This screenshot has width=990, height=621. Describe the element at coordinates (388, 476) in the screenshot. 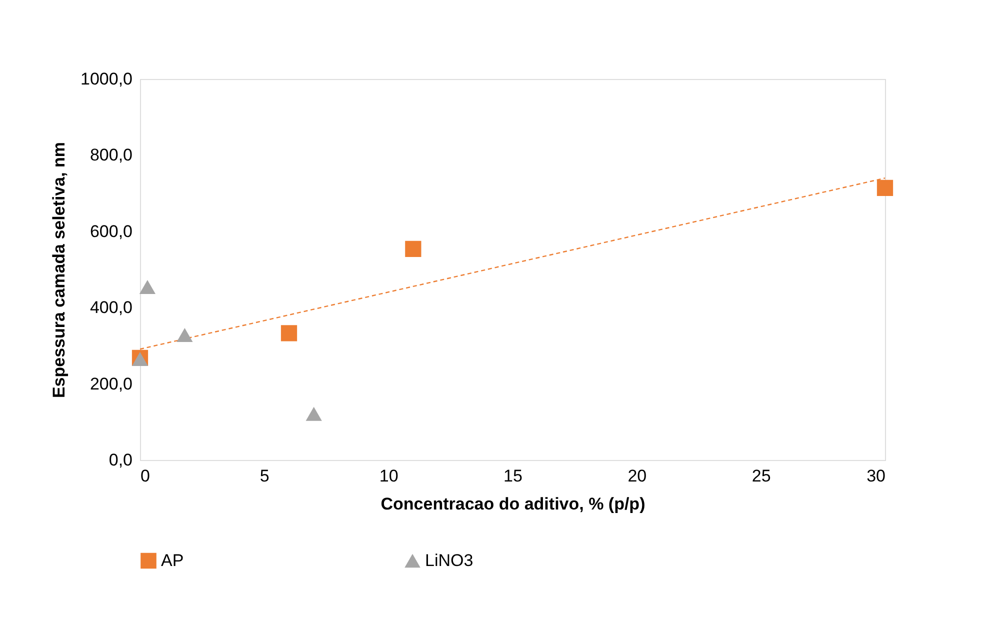

I see `x-tick-label: 10` at that location.